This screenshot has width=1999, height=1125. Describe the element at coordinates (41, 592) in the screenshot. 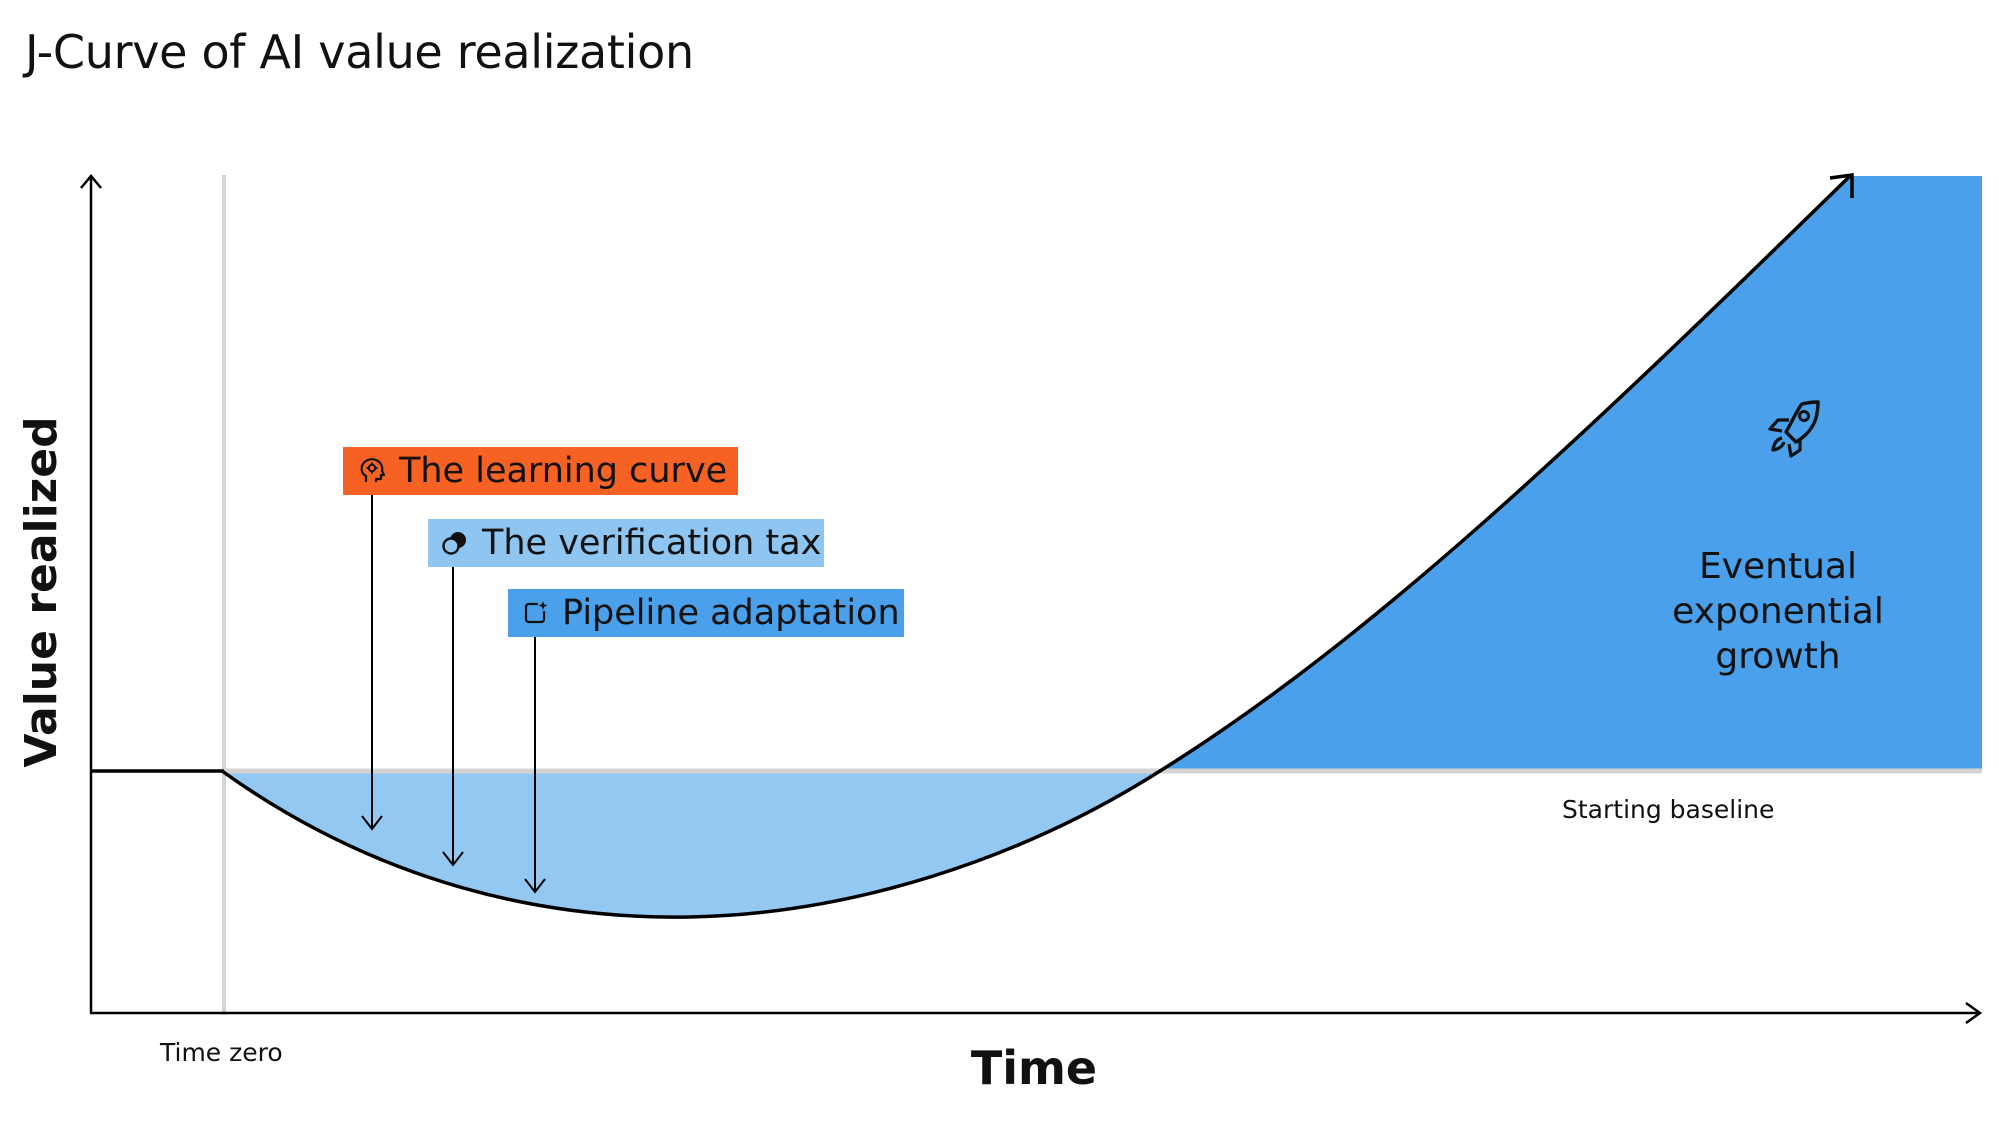

I see `y-axis-label: Value realized` at that location.